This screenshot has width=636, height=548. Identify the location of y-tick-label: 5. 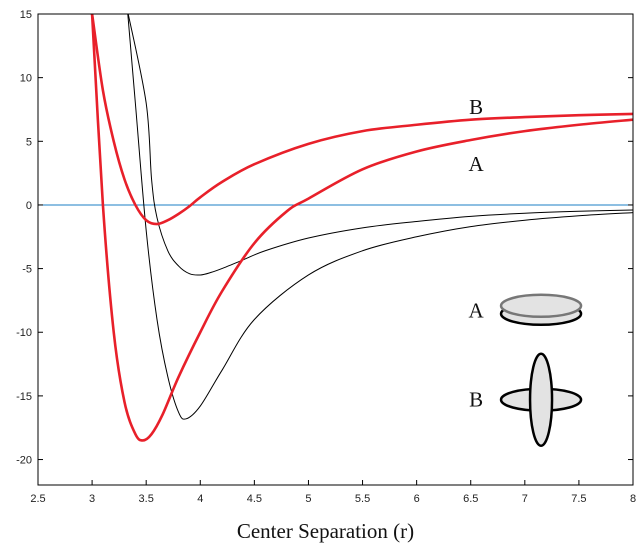
(29, 142).